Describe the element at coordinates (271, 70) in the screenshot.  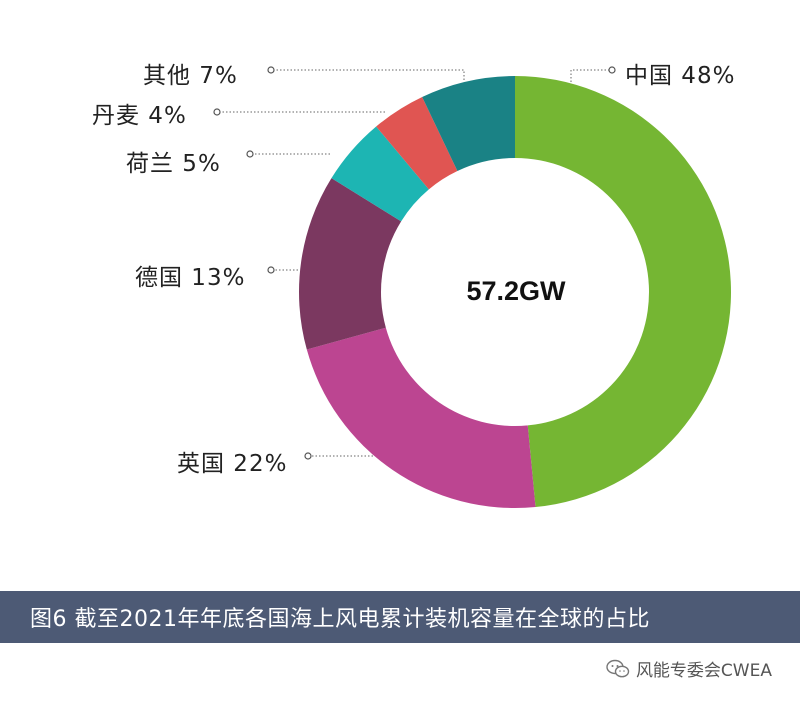
I see `leader-dot-other` at that location.